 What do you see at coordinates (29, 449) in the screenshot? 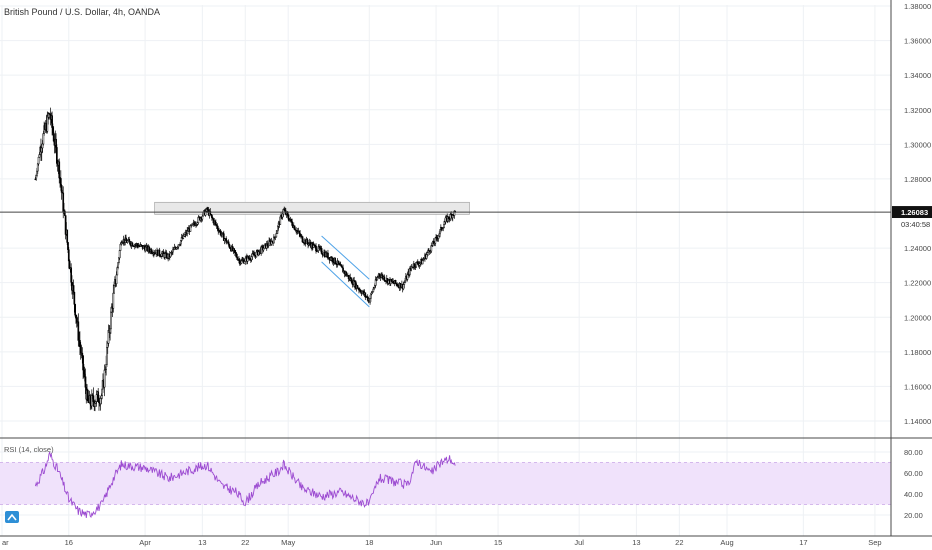
I see `rsi-title: RSI (14, close)` at bounding box center [29, 449].